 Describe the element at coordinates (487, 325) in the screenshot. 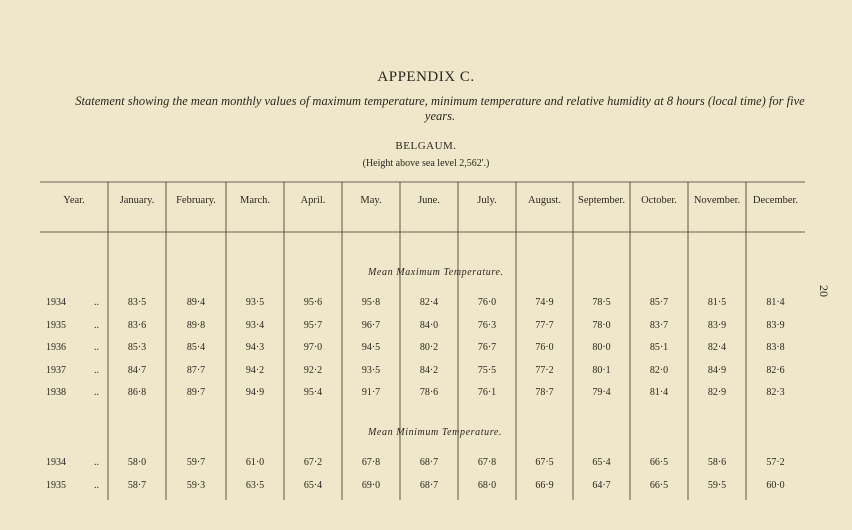

I see `table-cell: 76·3` at that location.